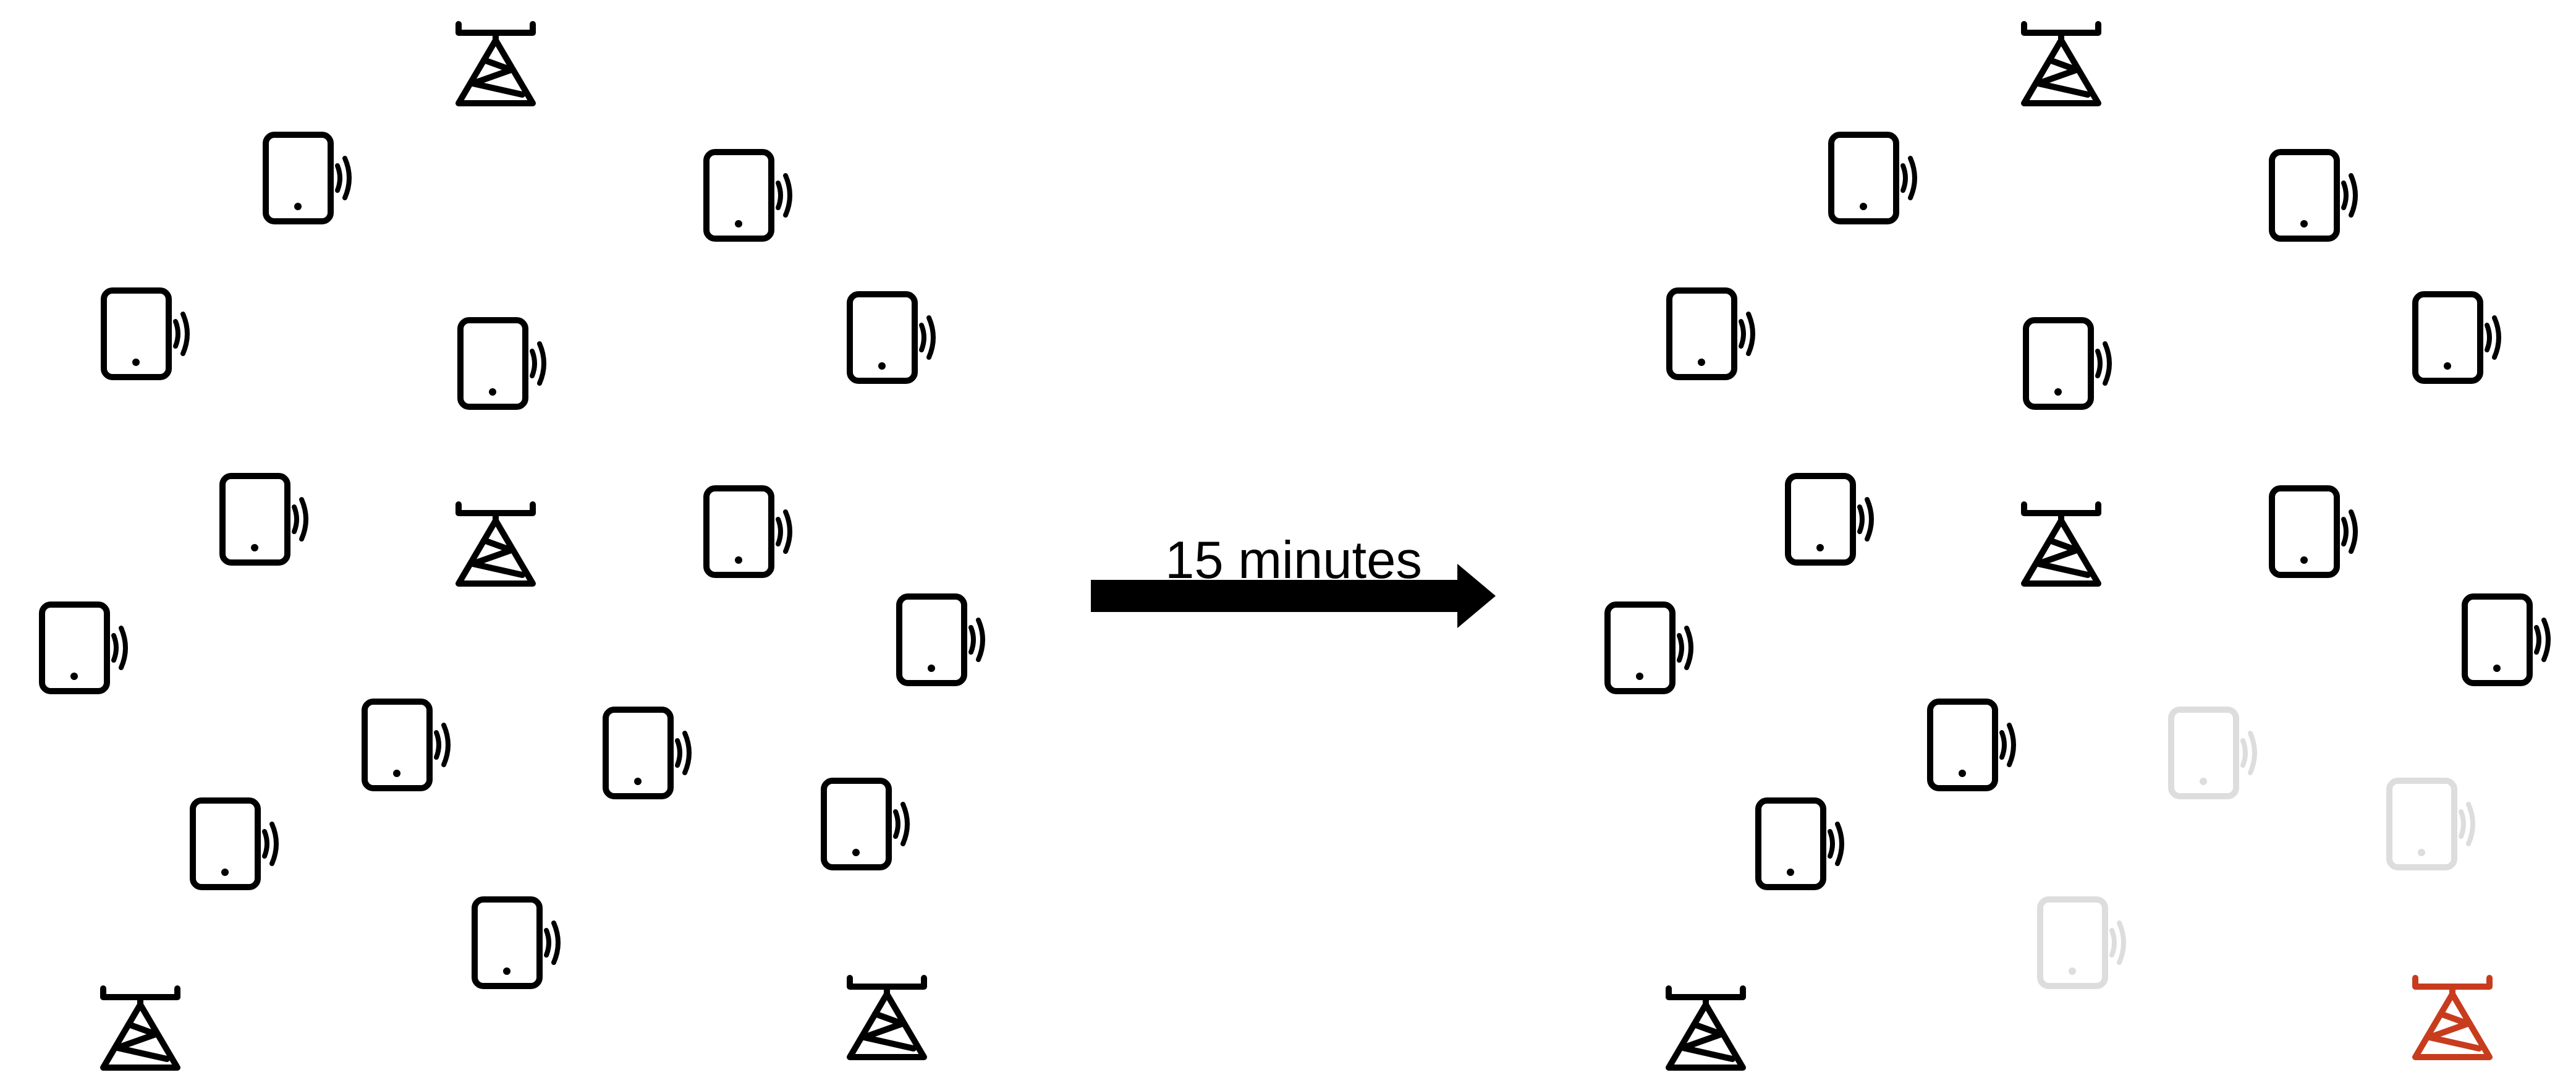  Describe the element at coordinates (1276, 596) in the screenshot. I see `arrow-shaft` at that location.